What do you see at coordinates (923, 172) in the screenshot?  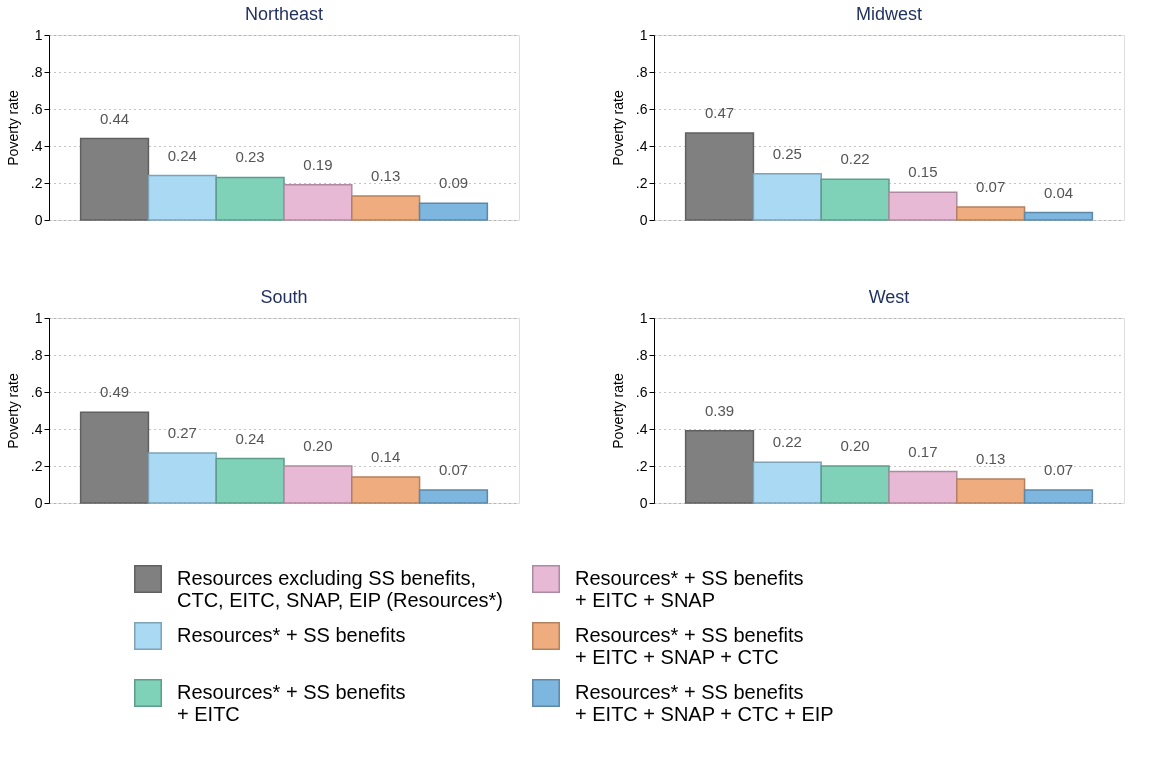 I see `data-label: 0.15` at bounding box center [923, 172].